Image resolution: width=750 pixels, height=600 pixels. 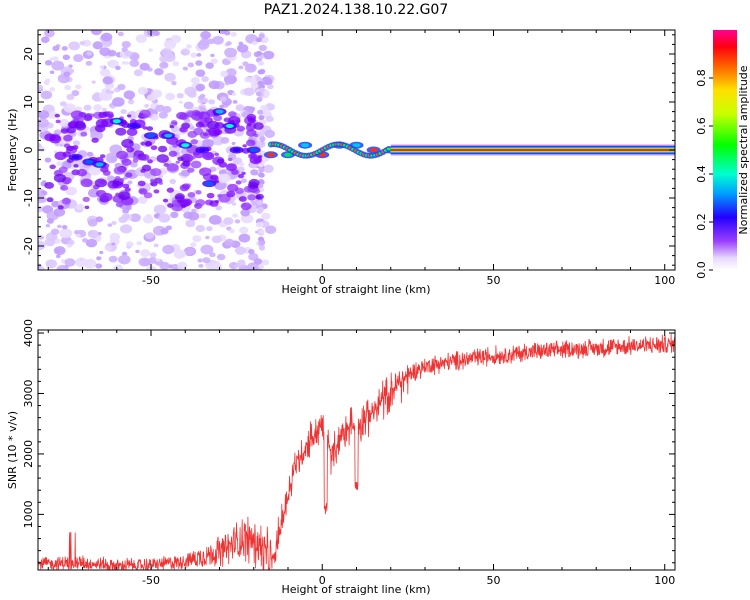 I want to click on colorbar-tick-label: 0.2, so click(x=701, y=222).